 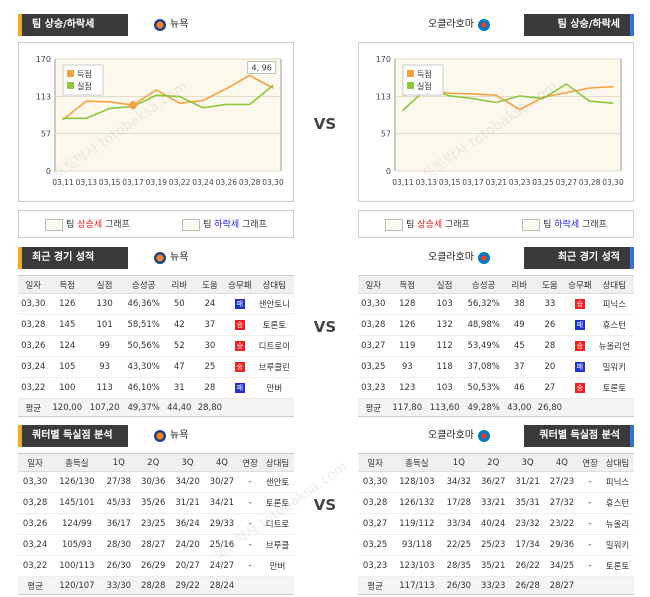 What do you see at coordinates (519, 388) in the screenshot?
I see `table-cell: 46` at bounding box center [519, 388].